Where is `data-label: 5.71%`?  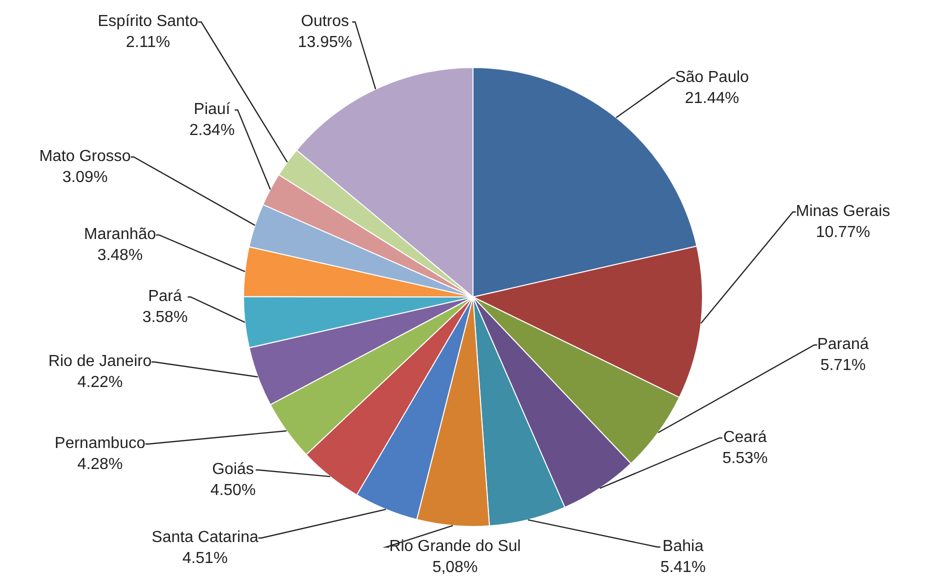
data-label: 5.71% is located at coordinates (843, 365).